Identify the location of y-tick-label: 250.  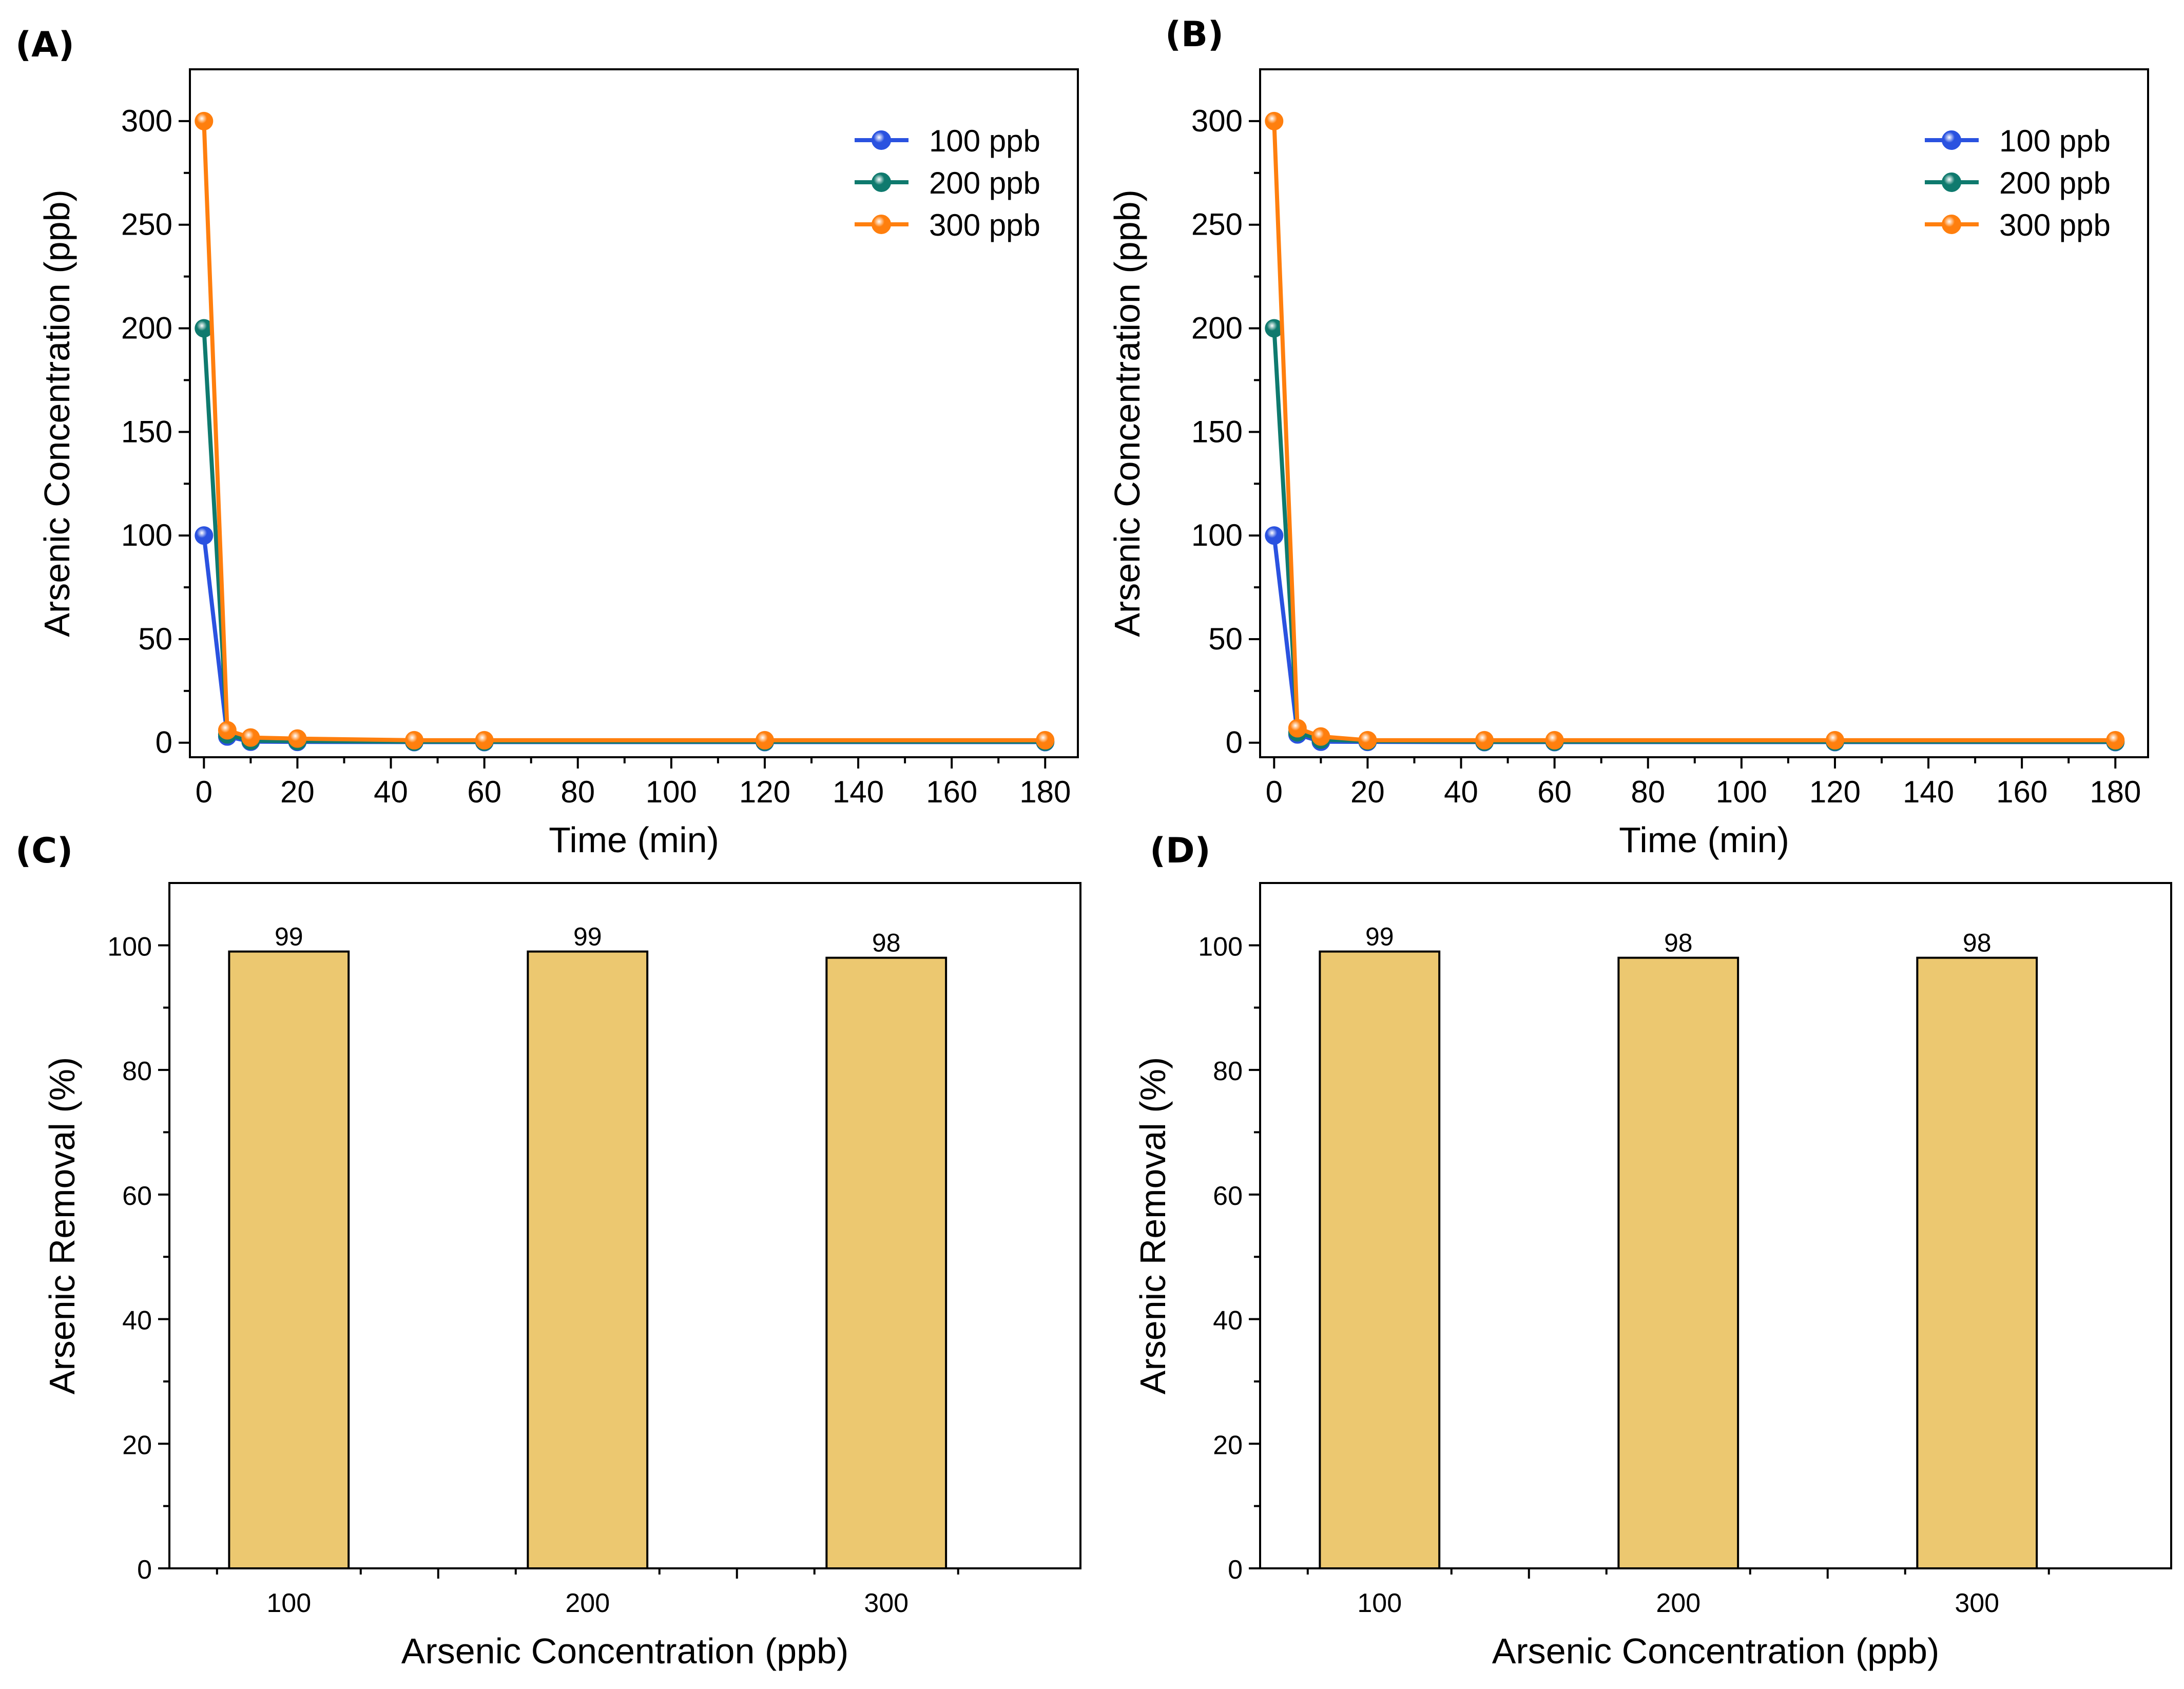
(1217, 225).